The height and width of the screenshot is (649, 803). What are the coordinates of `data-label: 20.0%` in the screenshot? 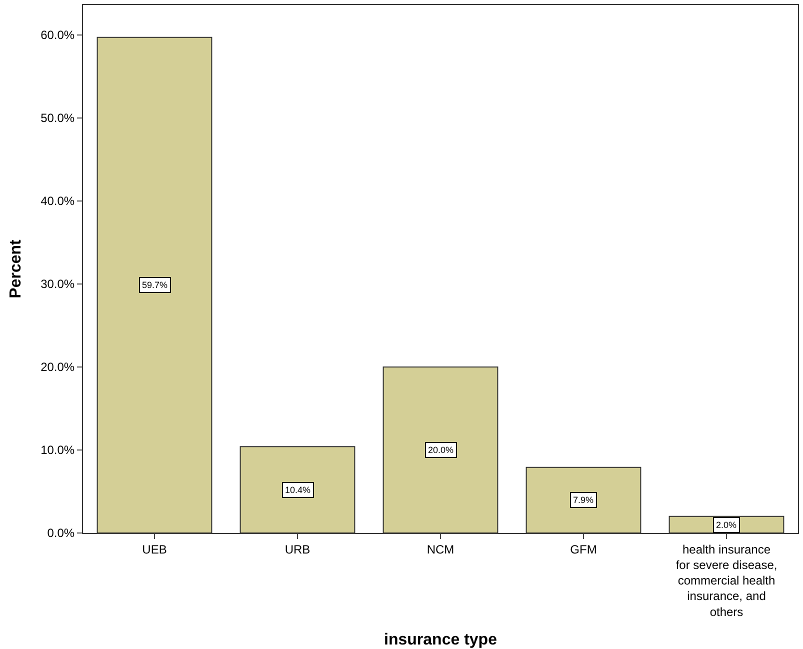 It's located at (441, 450).